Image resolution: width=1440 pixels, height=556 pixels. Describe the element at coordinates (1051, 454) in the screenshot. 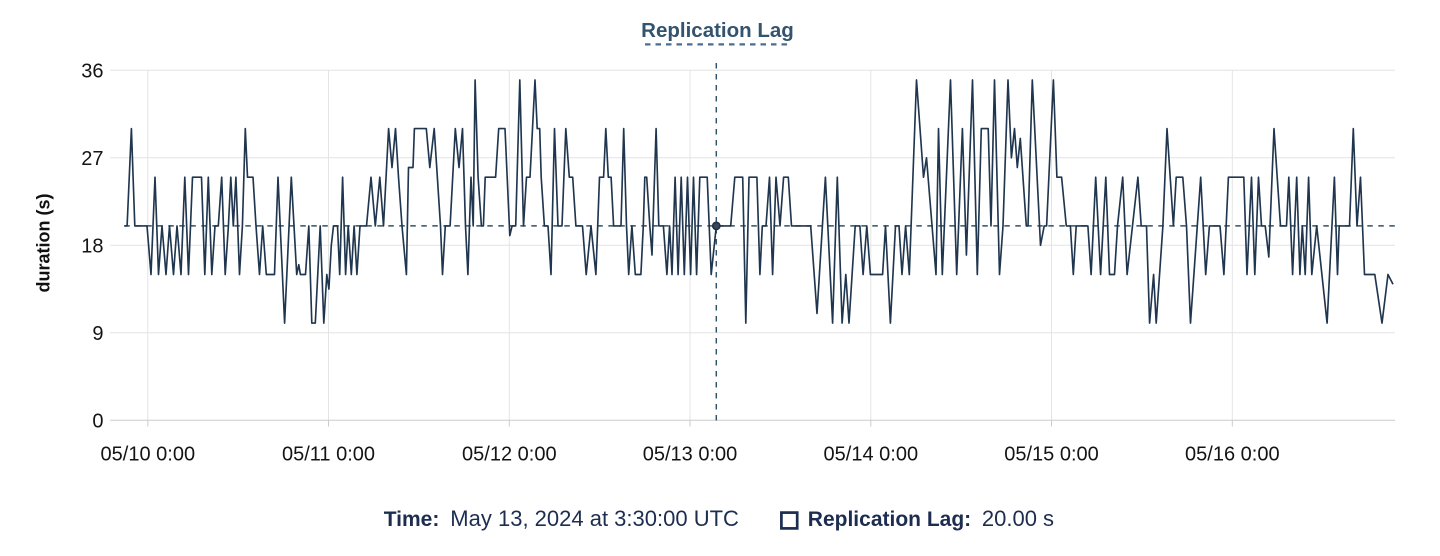

I see `svg-text: 05/15 0:00` at that location.